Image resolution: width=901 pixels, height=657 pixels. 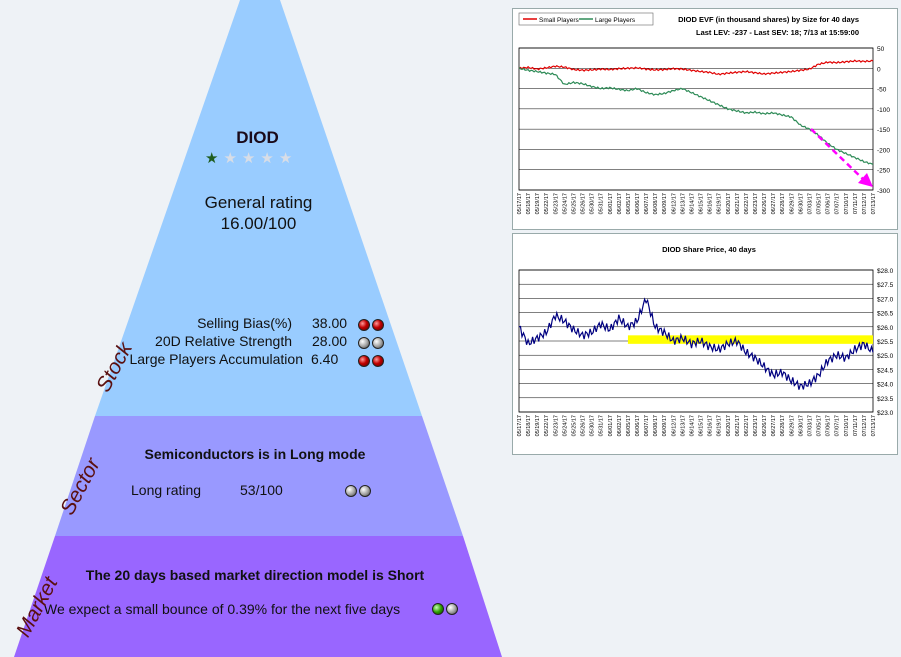 I want to click on y-tick-label: -300, so click(x=883, y=191).